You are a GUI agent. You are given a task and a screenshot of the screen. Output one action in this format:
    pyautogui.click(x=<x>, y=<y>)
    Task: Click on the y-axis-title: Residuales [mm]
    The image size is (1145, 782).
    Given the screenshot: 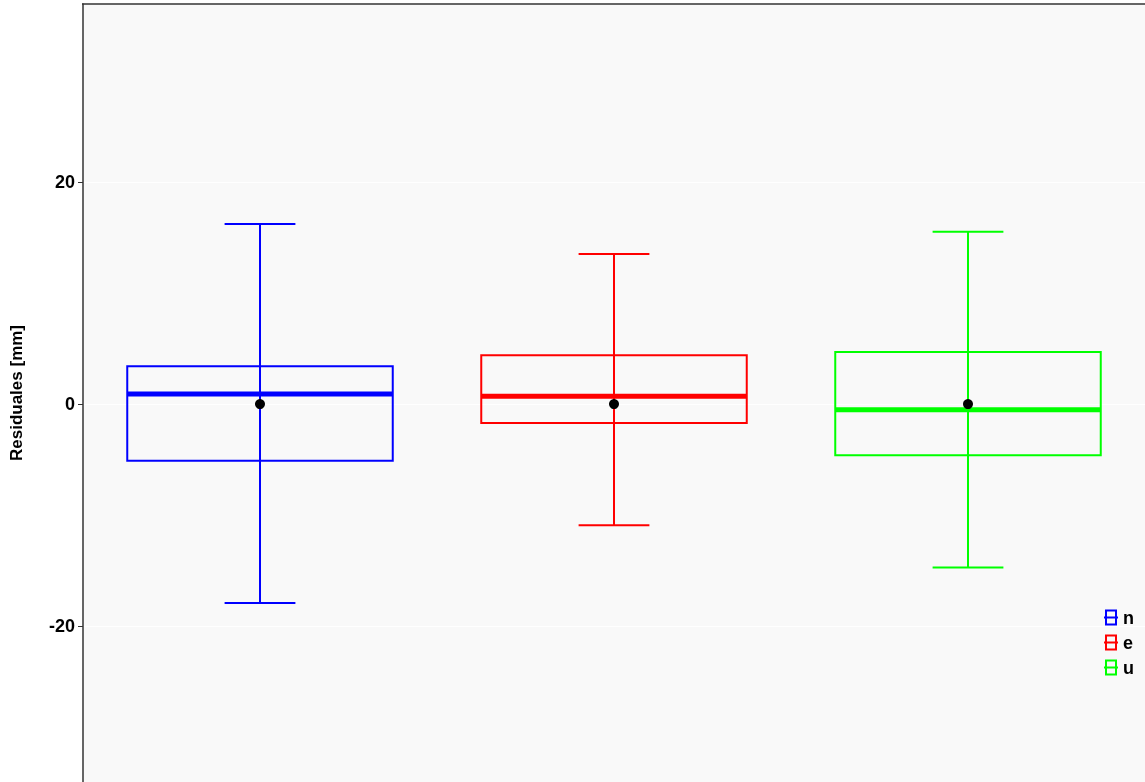 What is the action you would take?
    pyautogui.click(x=16, y=393)
    